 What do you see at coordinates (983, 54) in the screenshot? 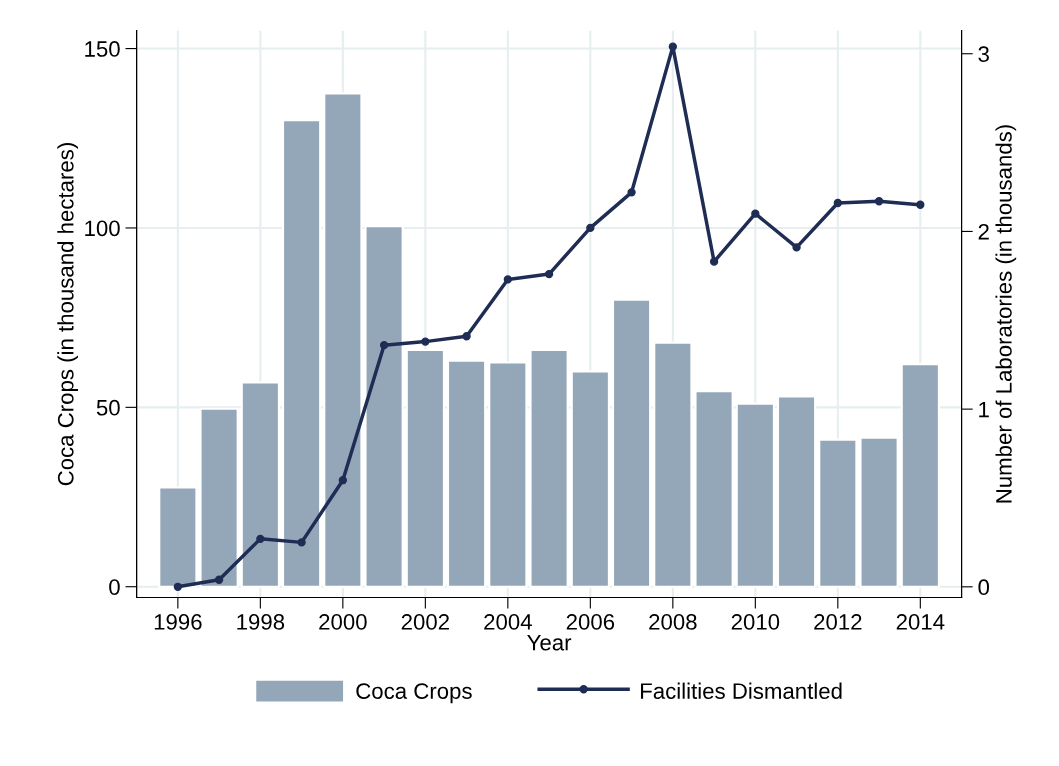
I see `y2-tick-label: 3` at bounding box center [983, 54].